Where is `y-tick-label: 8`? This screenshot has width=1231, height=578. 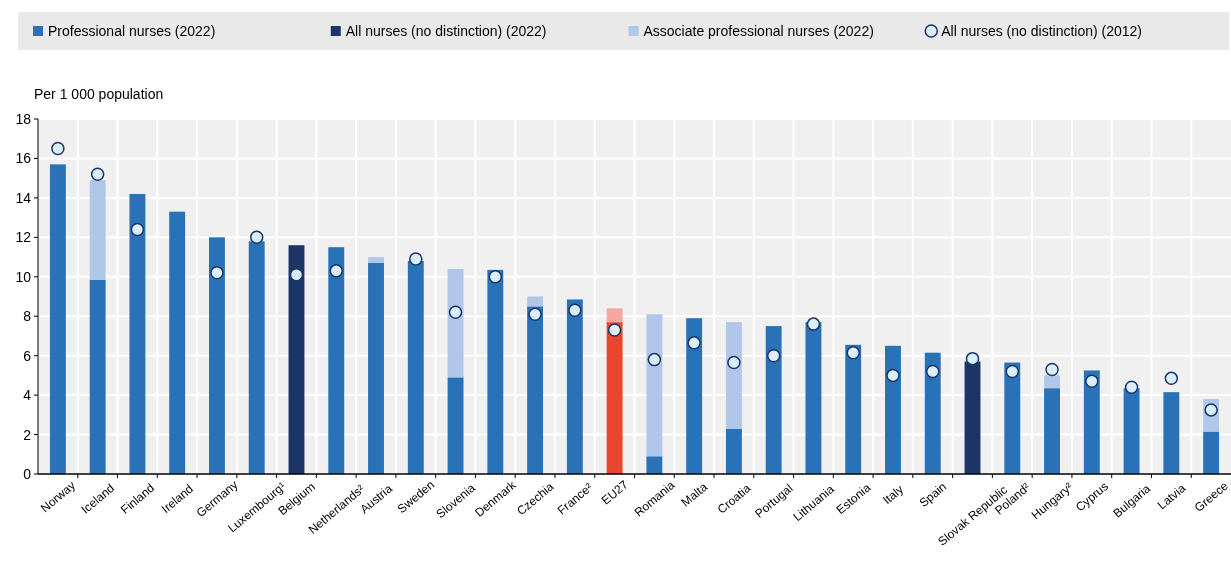 y-tick-label: 8 is located at coordinates (27, 316).